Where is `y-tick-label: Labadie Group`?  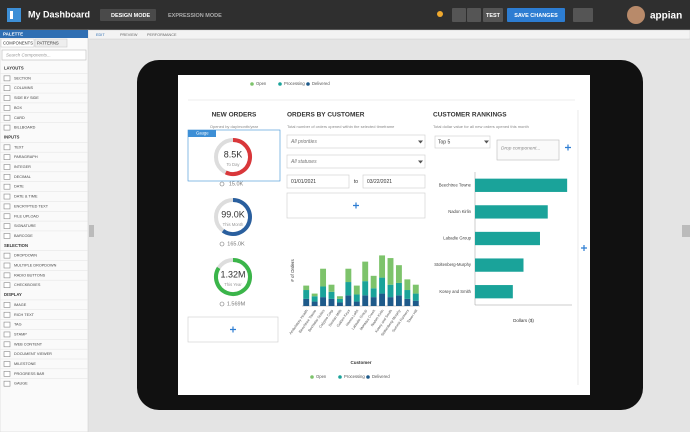
y-tick-label: Labadie Group is located at coordinates (457, 238).